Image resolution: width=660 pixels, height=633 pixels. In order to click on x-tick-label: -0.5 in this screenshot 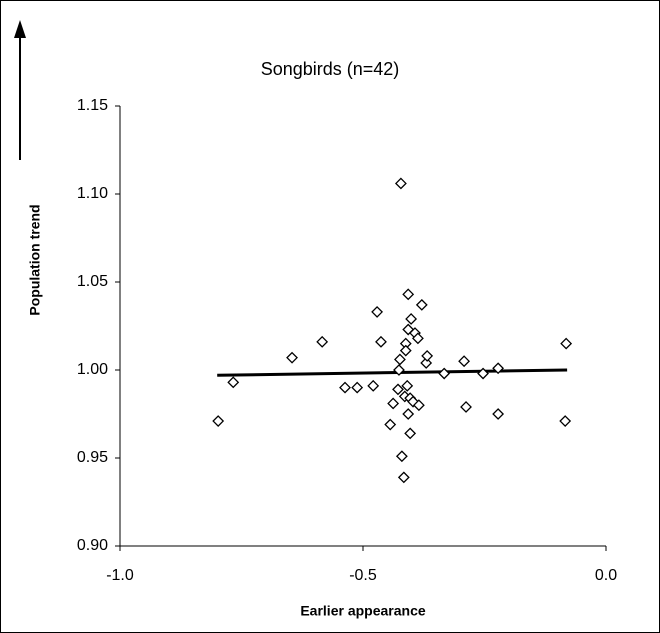, I will do `click(363, 575)`.